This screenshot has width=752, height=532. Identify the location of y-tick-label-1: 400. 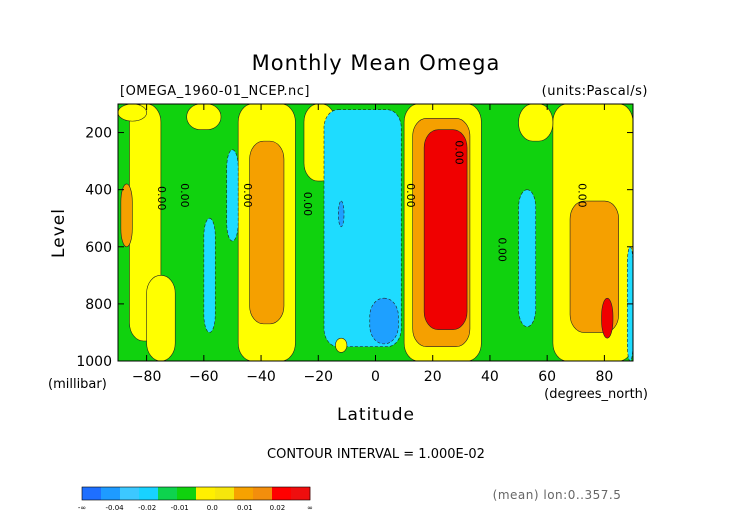
(98, 191).